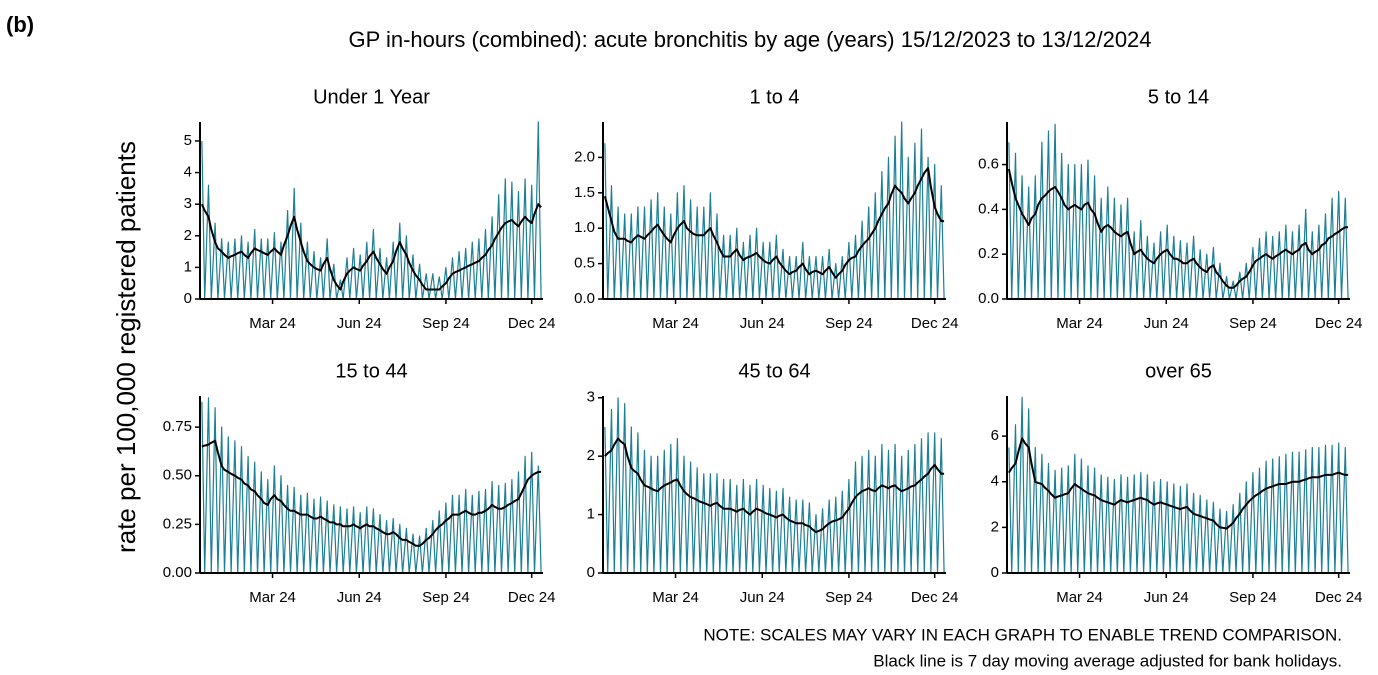 The height and width of the screenshot is (675, 1378). Describe the element at coordinates (988, 164) in the screenshot. I see `y-tick-label: 0.6` at that location.